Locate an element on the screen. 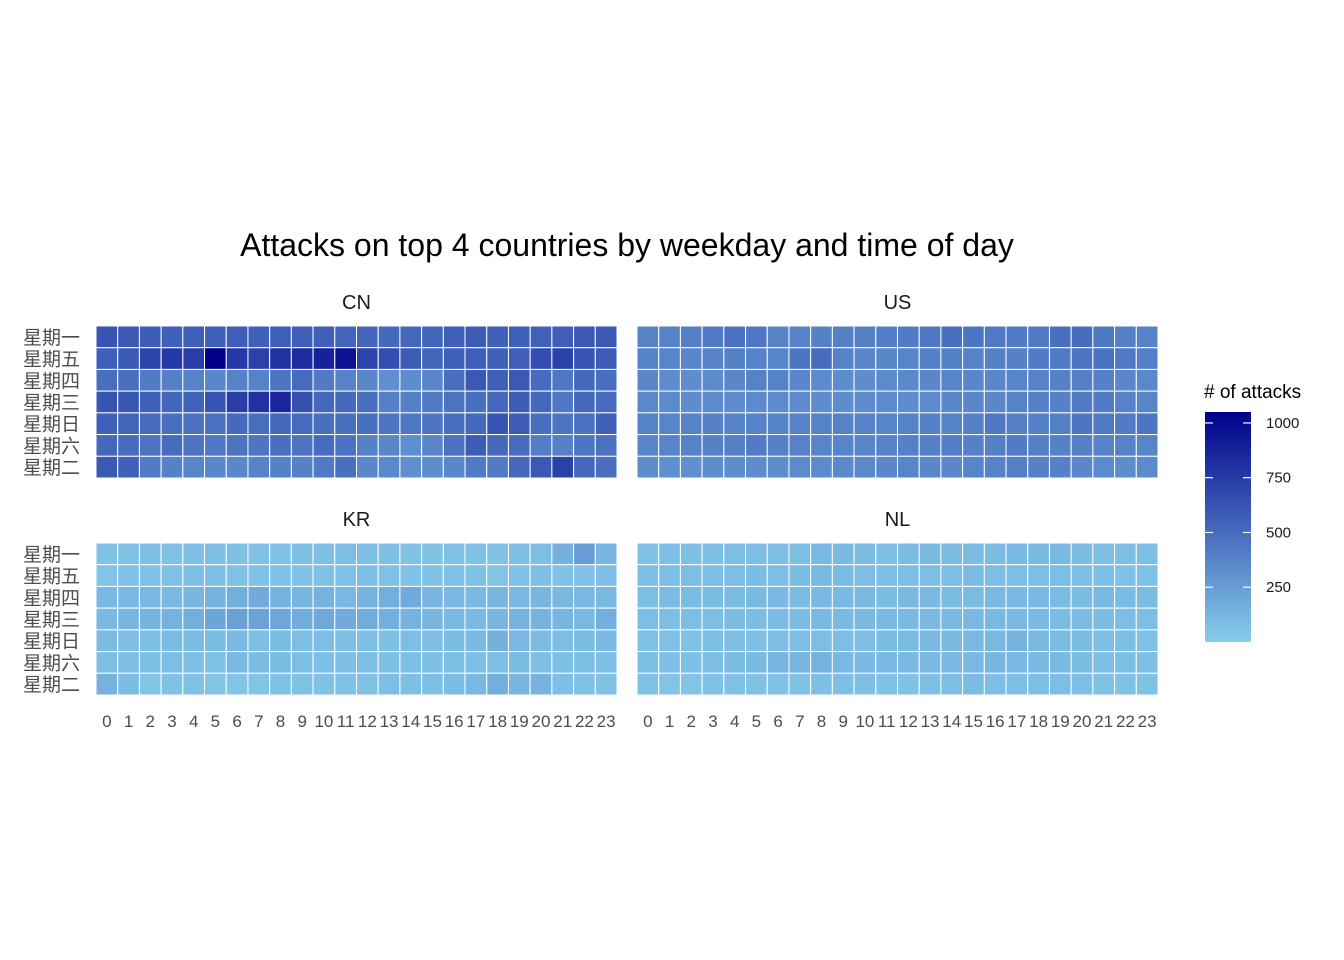  y-tick-label: 星期日 is located at coordinates (51, 642).